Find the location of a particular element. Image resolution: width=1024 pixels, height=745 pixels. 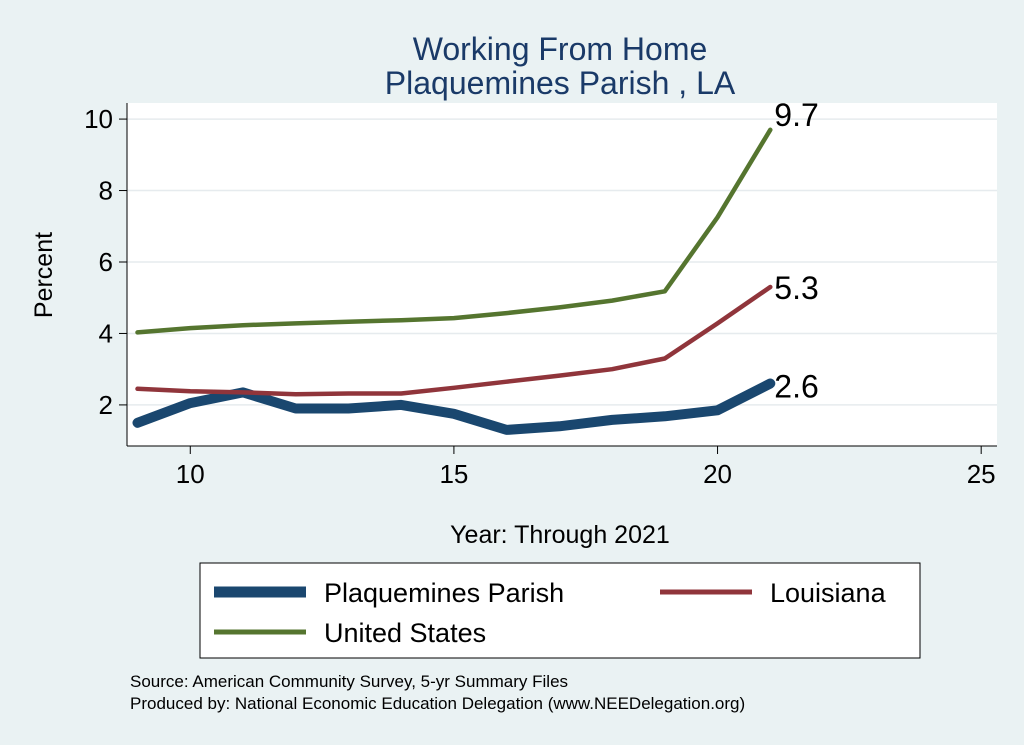

legend-label-louisiana: Louisiana is located at coordinates (828, 593).